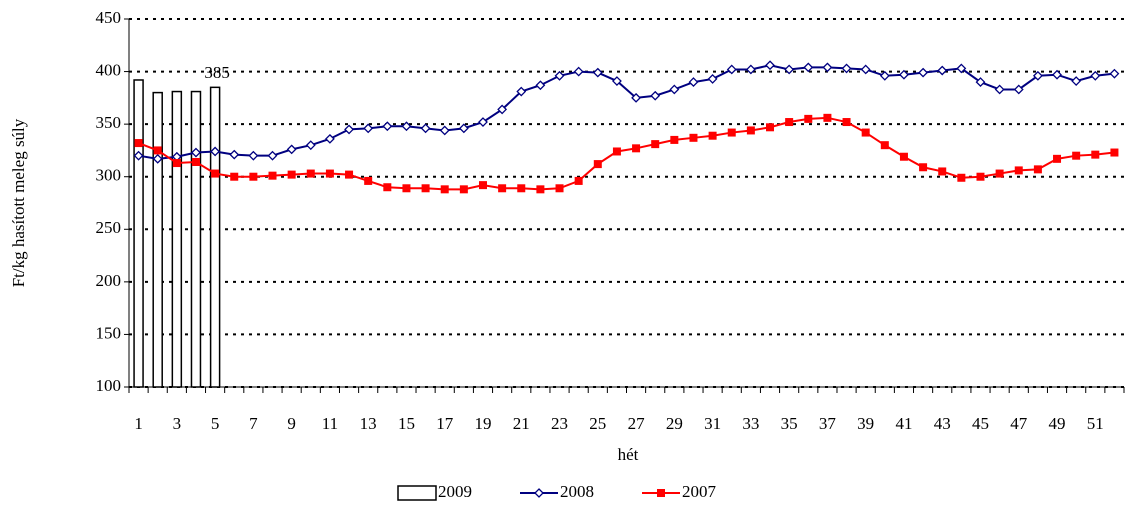  Describe the element at coordinates (368, 423) in the screenshot. I see `x-tick-label: 13` at that location.